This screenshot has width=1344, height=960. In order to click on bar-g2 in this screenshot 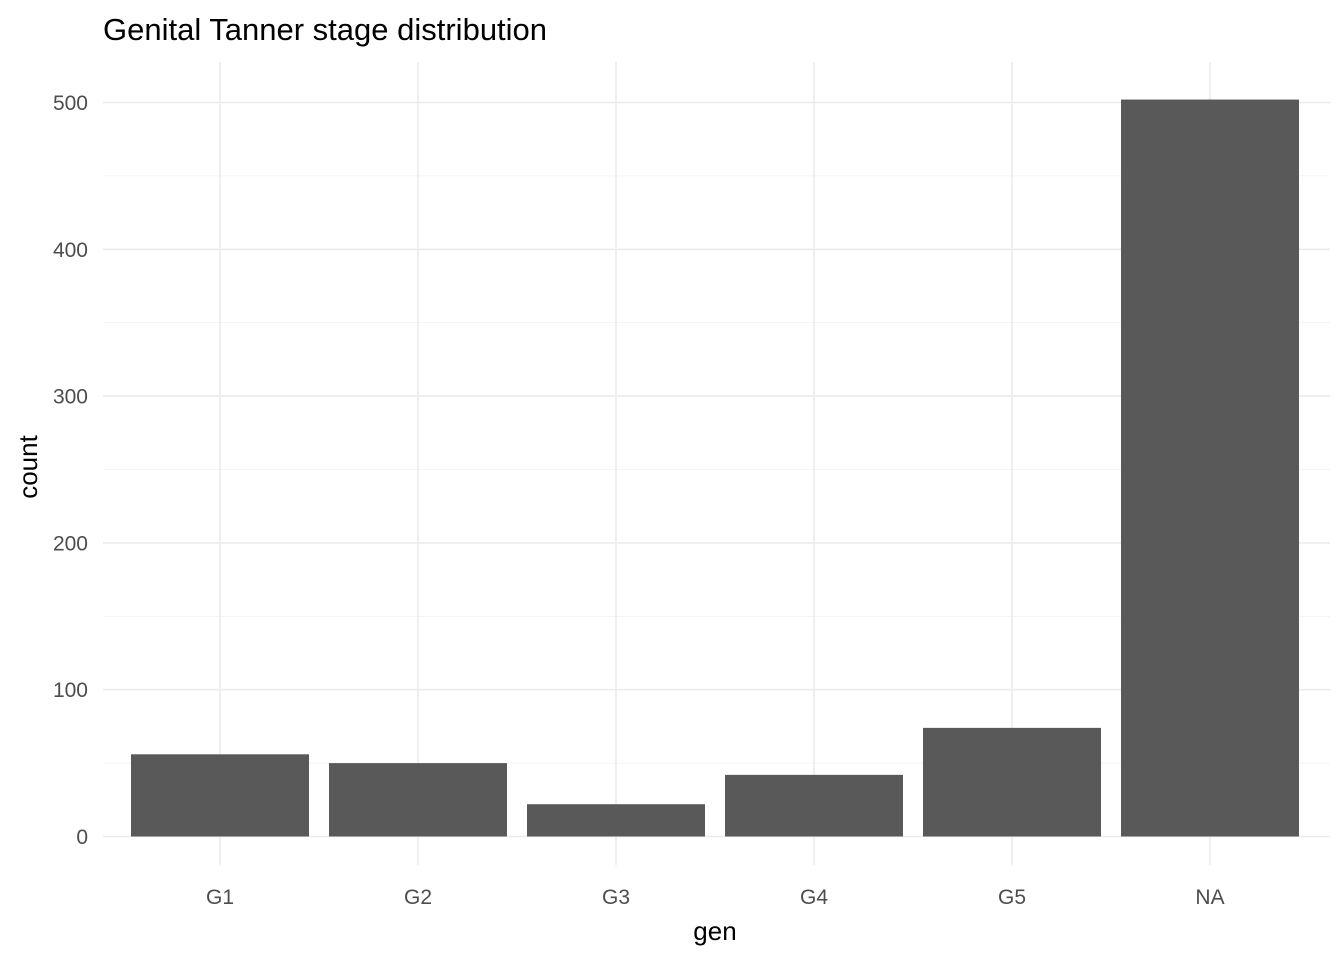, I will do `click(418, 800)`.